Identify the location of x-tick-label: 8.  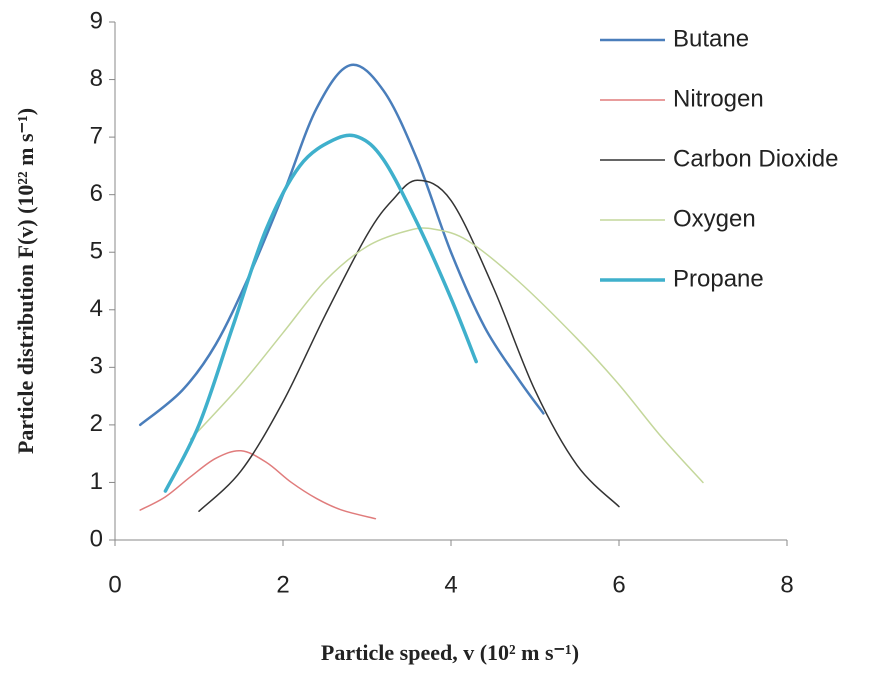
(786, 584).